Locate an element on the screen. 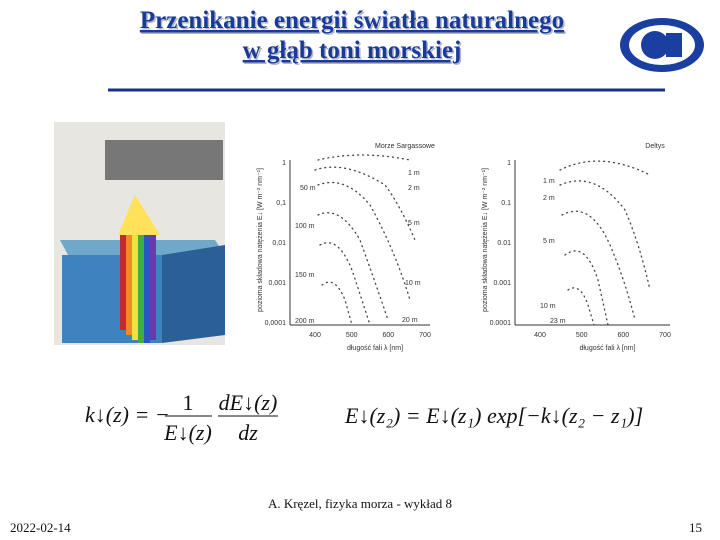 Image resolution: width=720 pixels, height=540 pixels. formula-numerator: 1 is located at coordinates (188, 402).